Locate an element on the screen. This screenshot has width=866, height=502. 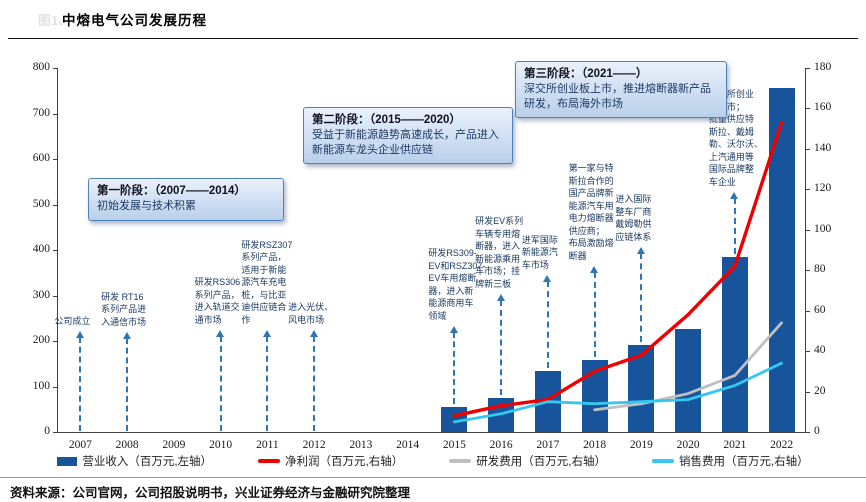
milestone-arrow-2008 is located at coordinates (127, 384).